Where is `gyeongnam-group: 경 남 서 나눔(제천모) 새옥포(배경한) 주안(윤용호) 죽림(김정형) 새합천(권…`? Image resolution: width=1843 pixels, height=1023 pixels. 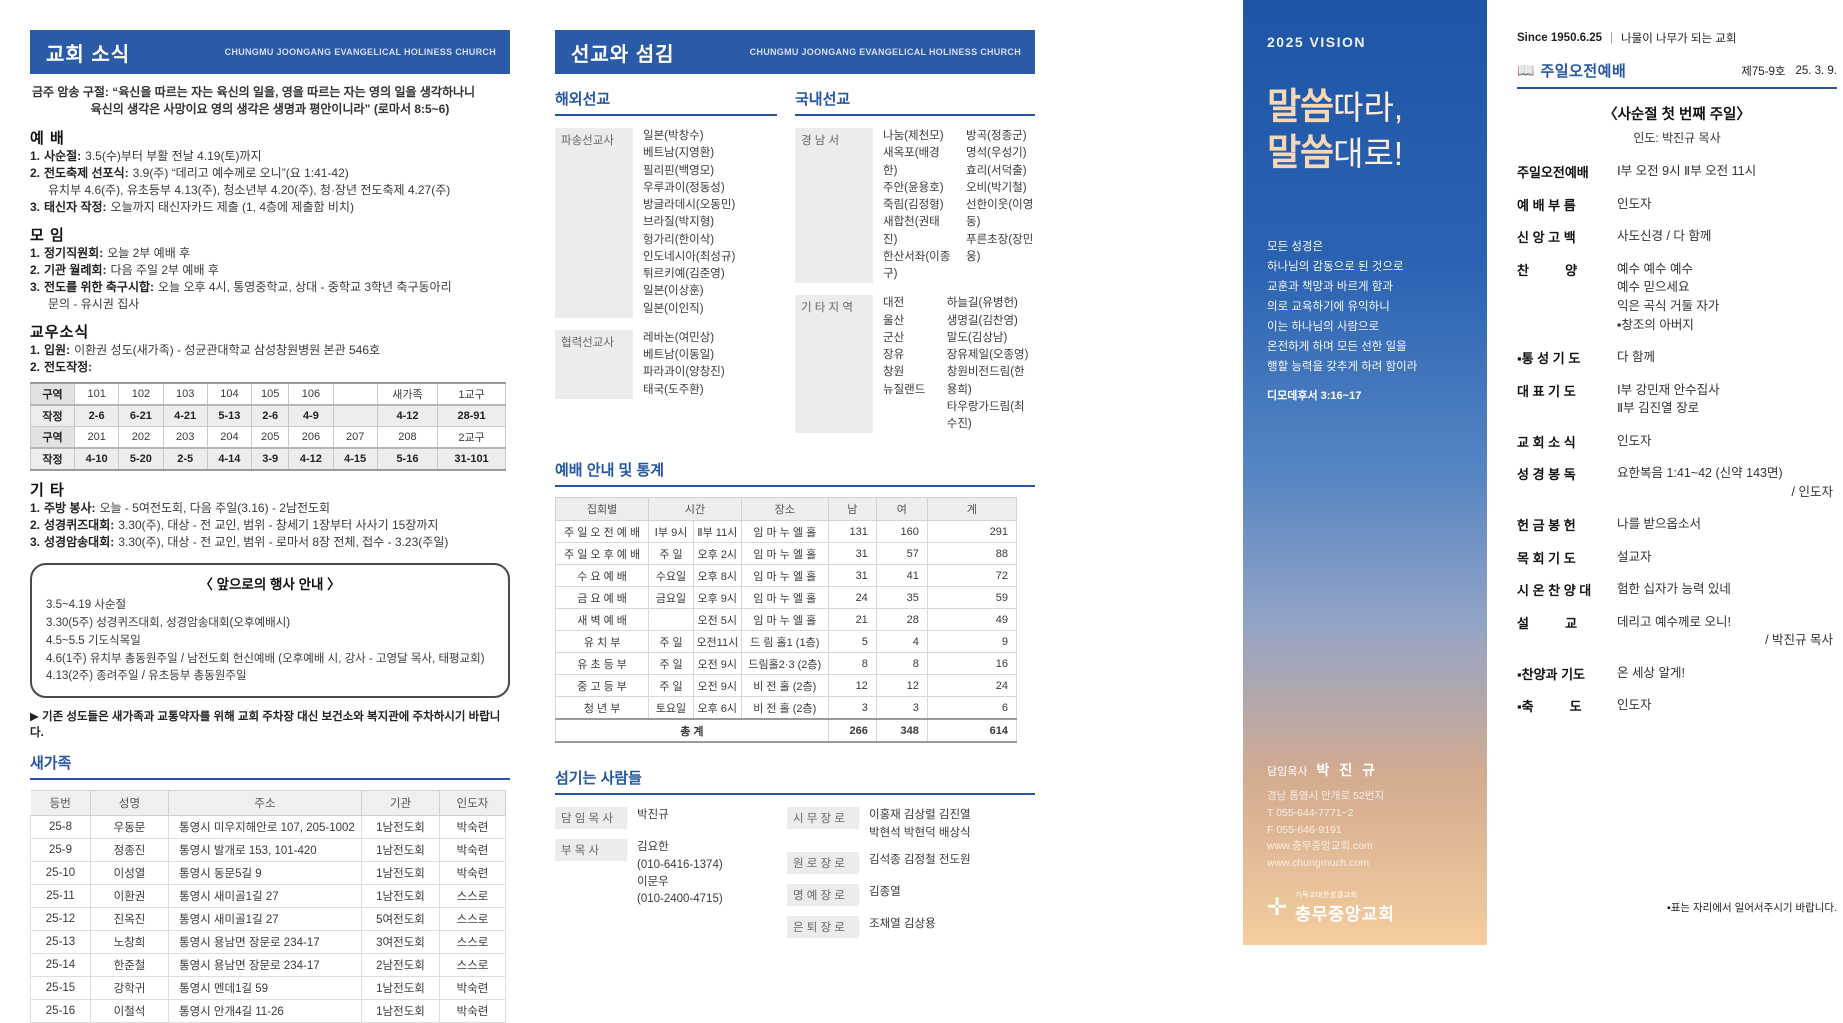
gyeongnam-group: 경 남 서 나눔(제천모) 새옥포(배경한) 주안(윤용호) 죽림(김정형) 새합천(권… is located at coordinates (915, 206).